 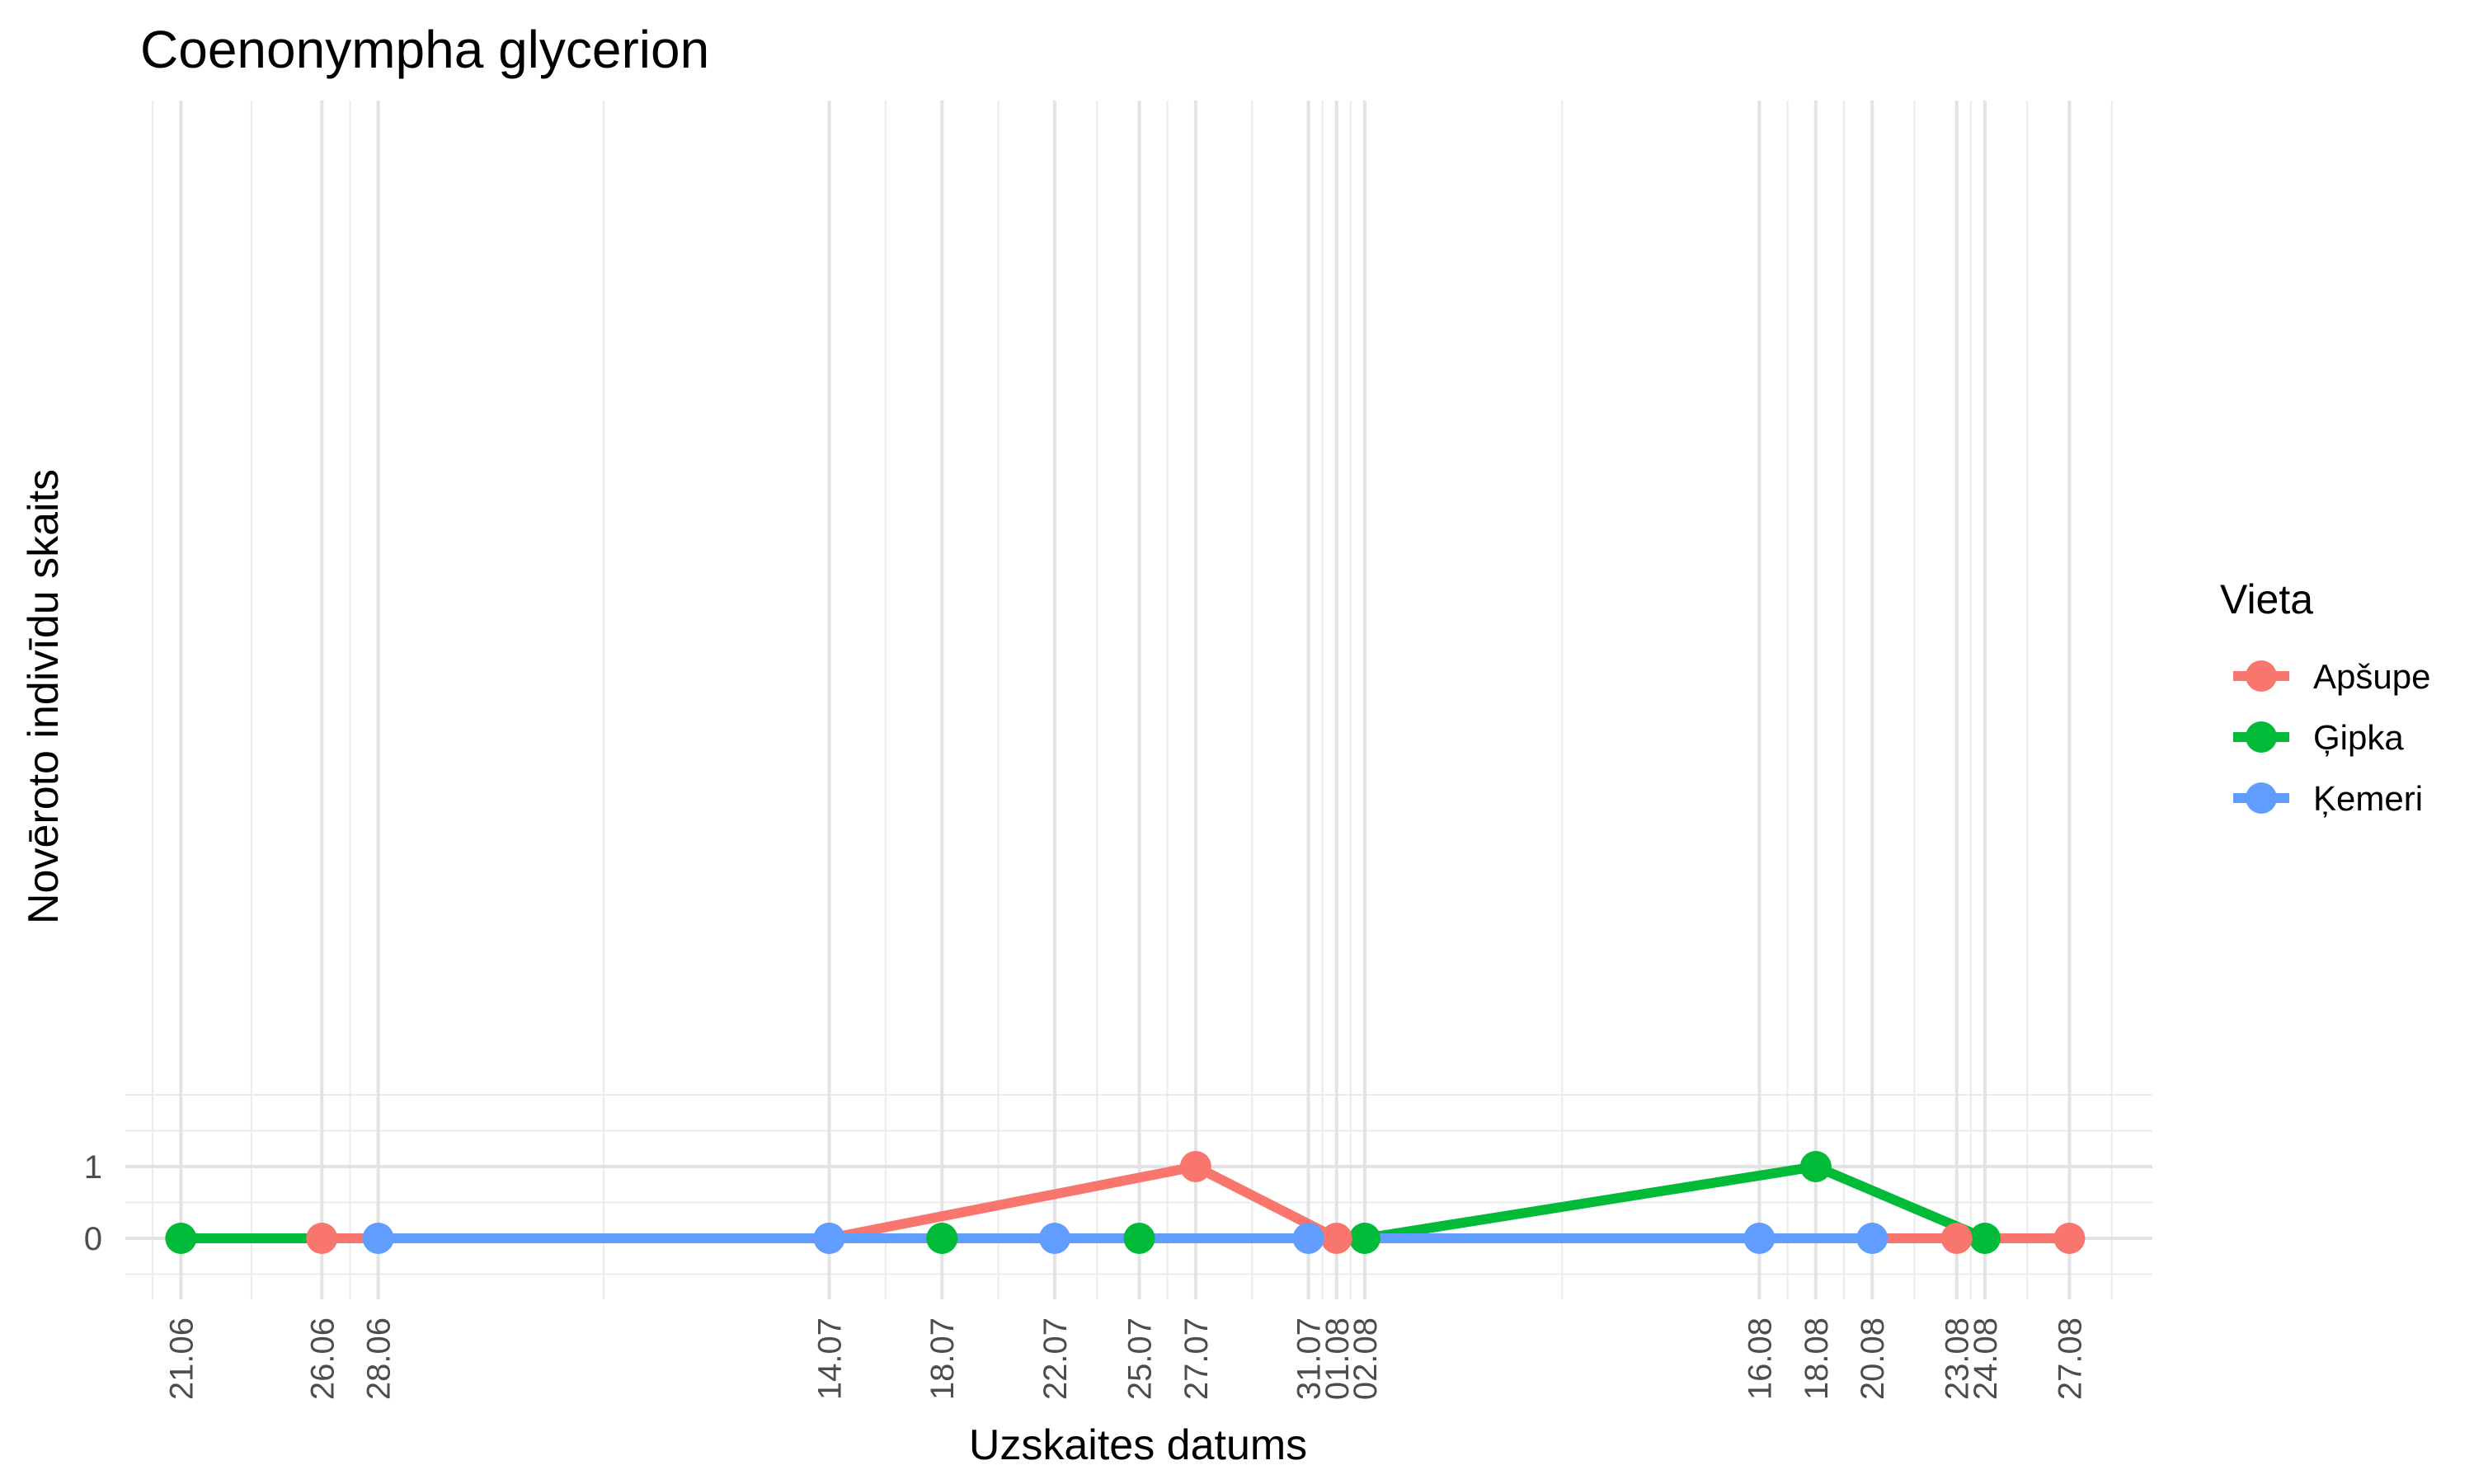 What do you see at coordinates (181, 1358) in the screenshot?
I see `x-tick-label: 21.06` at bounding box center [181, 1358].